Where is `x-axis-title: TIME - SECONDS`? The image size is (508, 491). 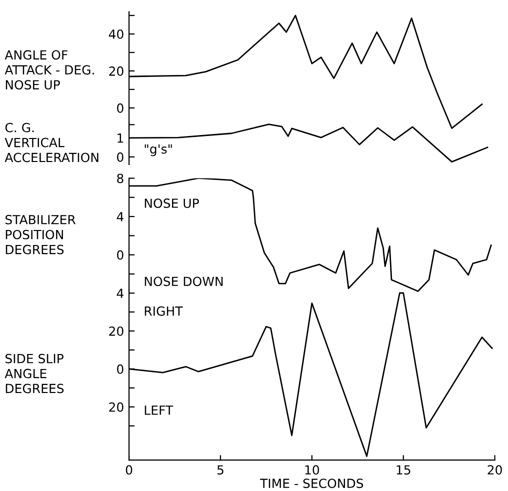
x-axis-title: TIME - SECONDS is located at coordinates (312, 483).